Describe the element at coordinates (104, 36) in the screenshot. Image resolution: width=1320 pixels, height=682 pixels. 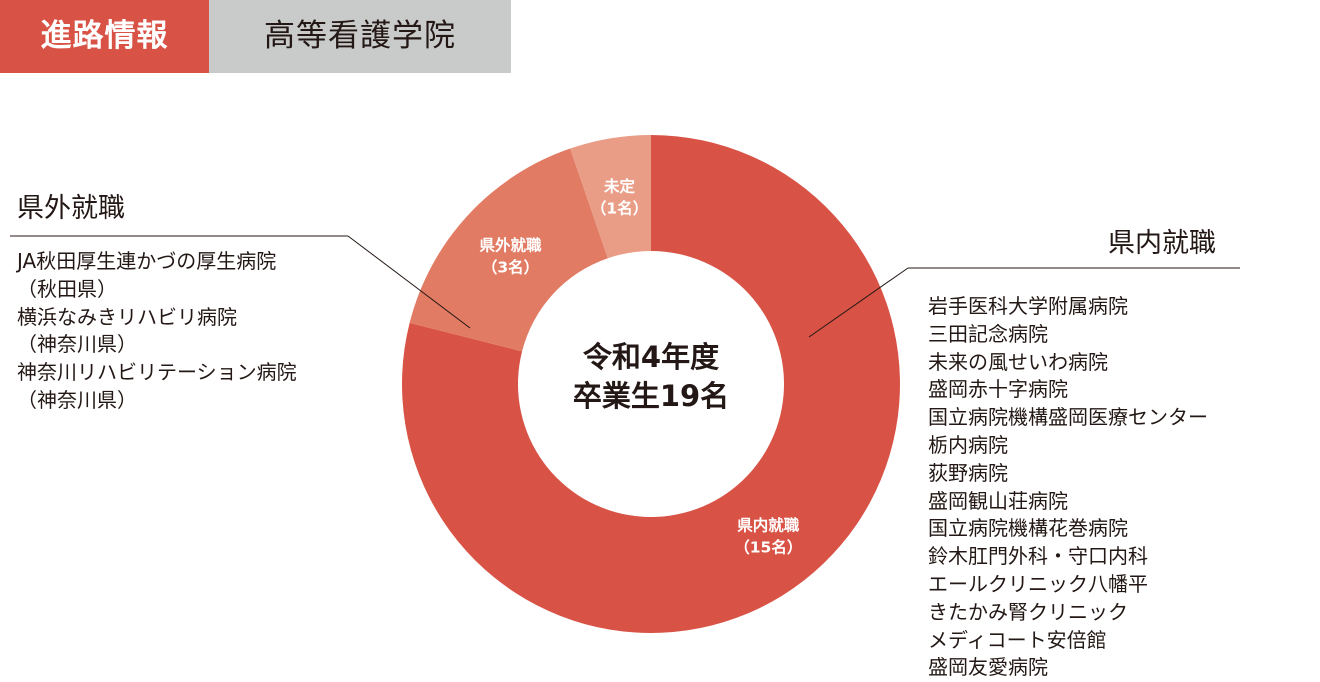
I see `section-tag: 進路情報` at that location.